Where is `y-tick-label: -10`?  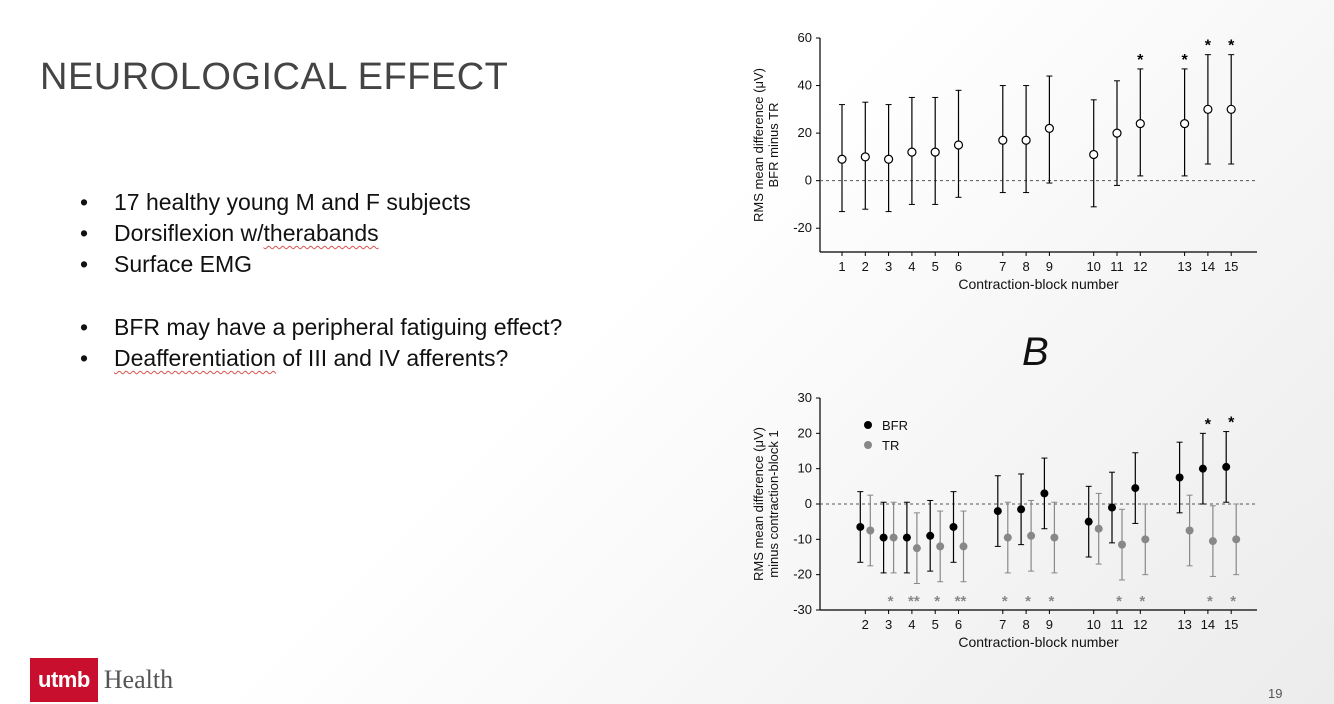 y-tick-label: -10 is located at coordinates (802, 538).